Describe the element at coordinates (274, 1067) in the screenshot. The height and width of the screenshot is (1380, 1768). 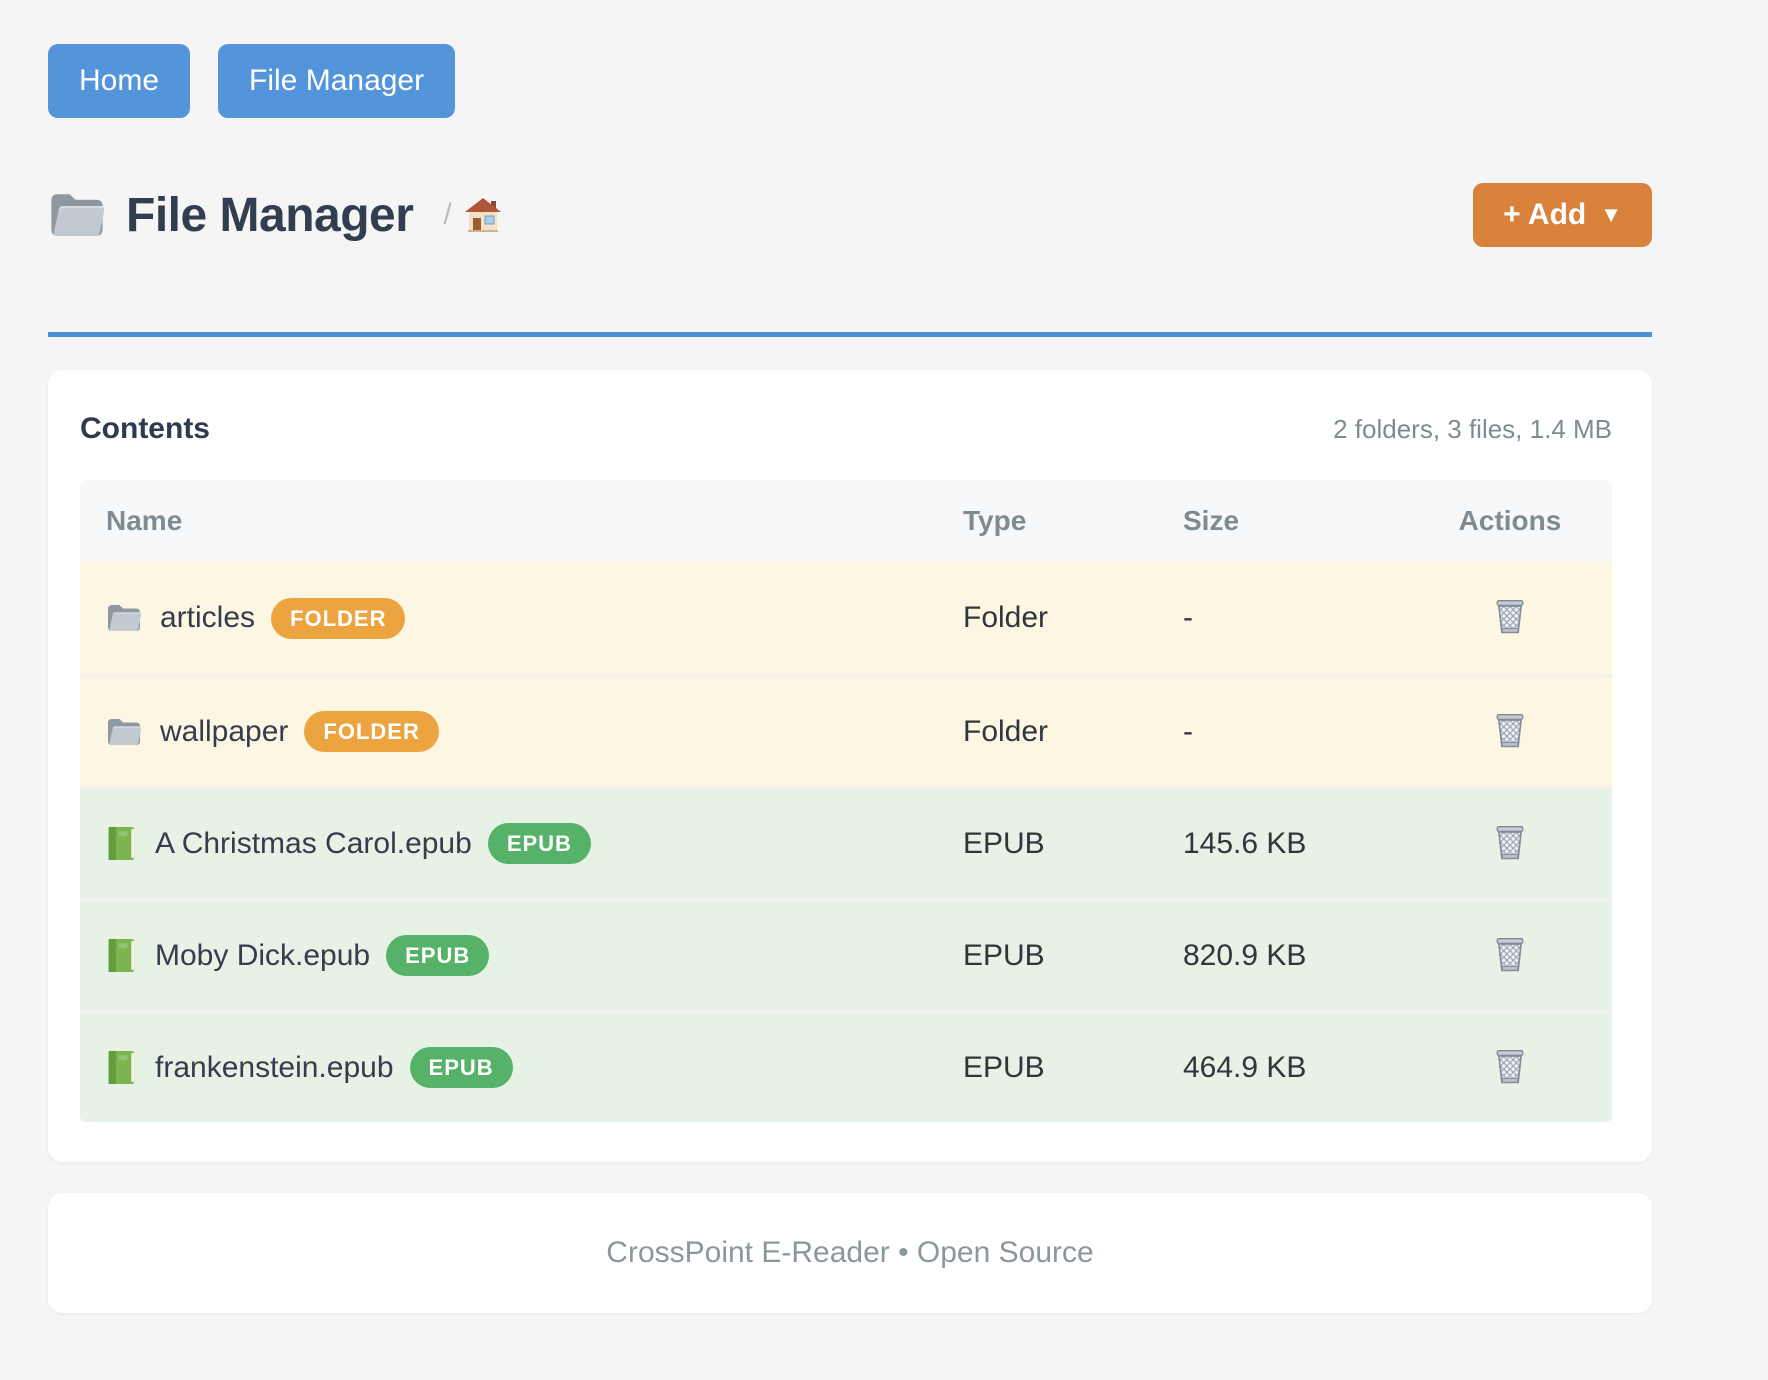
I see `item-name: frankenstein.epub` at that location.